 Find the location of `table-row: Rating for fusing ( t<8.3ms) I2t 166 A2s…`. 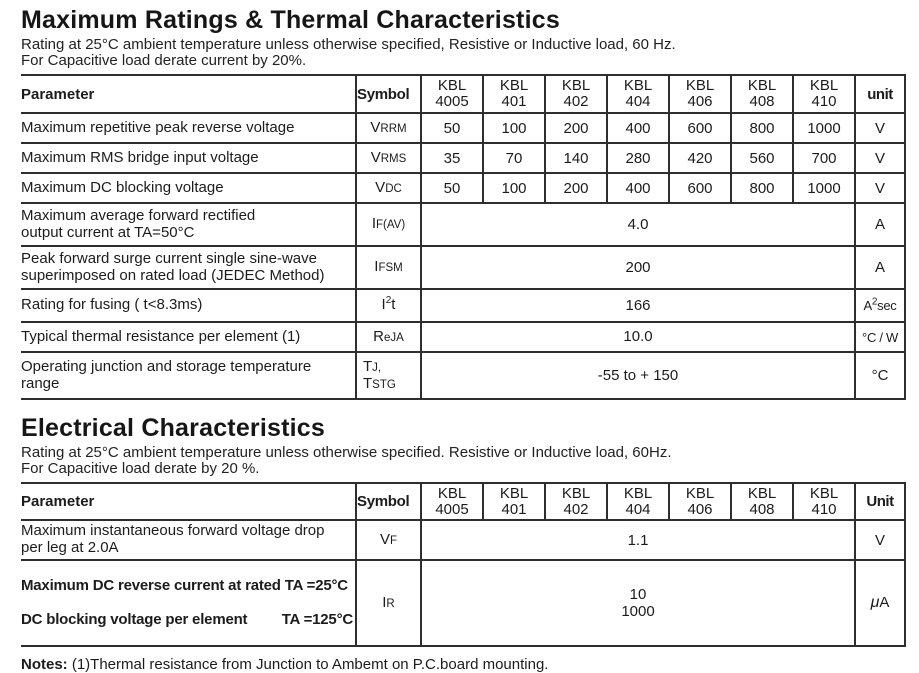

table-row: Rating for fusing ( t<8.3ms) I2t 166 A2s… is located at coordinates (463, 306).